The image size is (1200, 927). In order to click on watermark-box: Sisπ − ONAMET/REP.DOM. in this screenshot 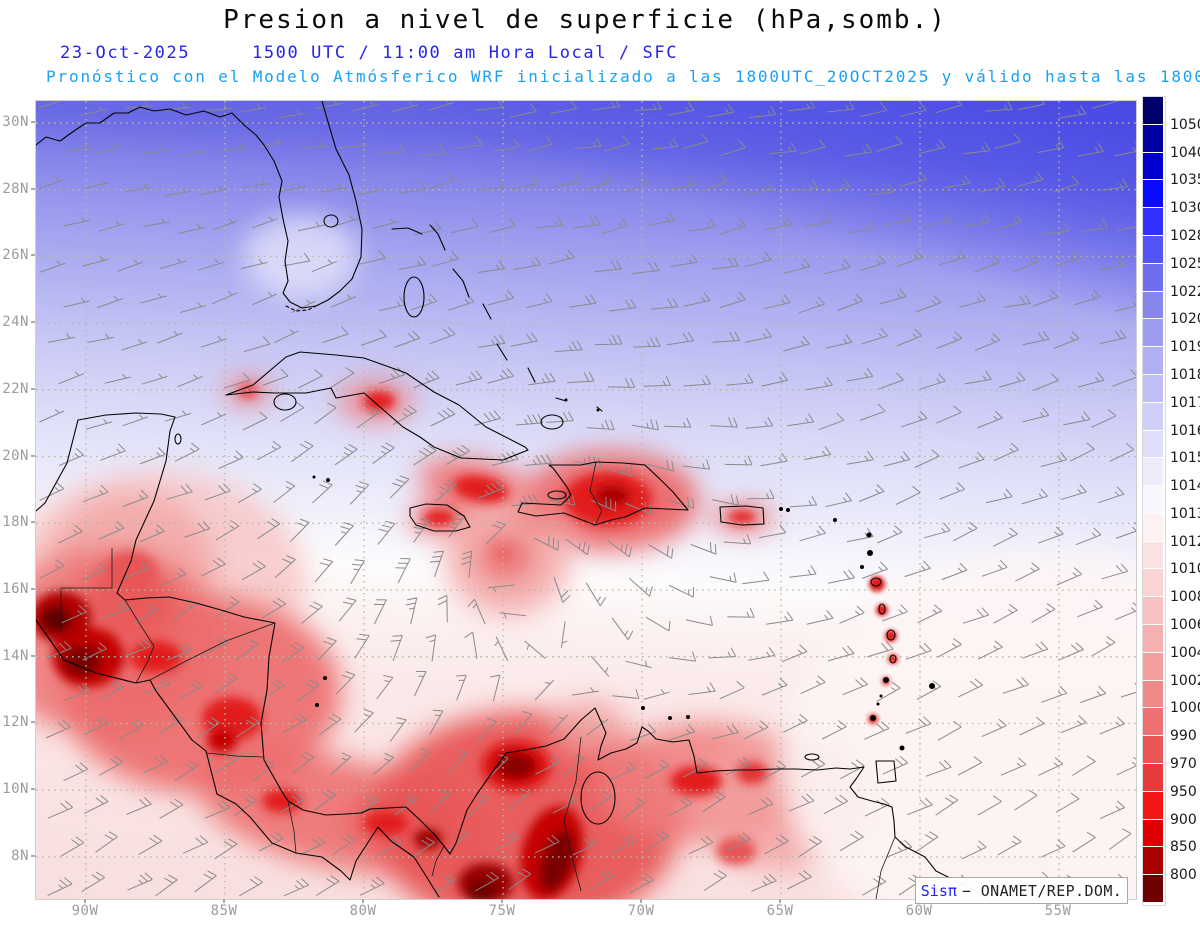, I will do `click(1021, 890)`.